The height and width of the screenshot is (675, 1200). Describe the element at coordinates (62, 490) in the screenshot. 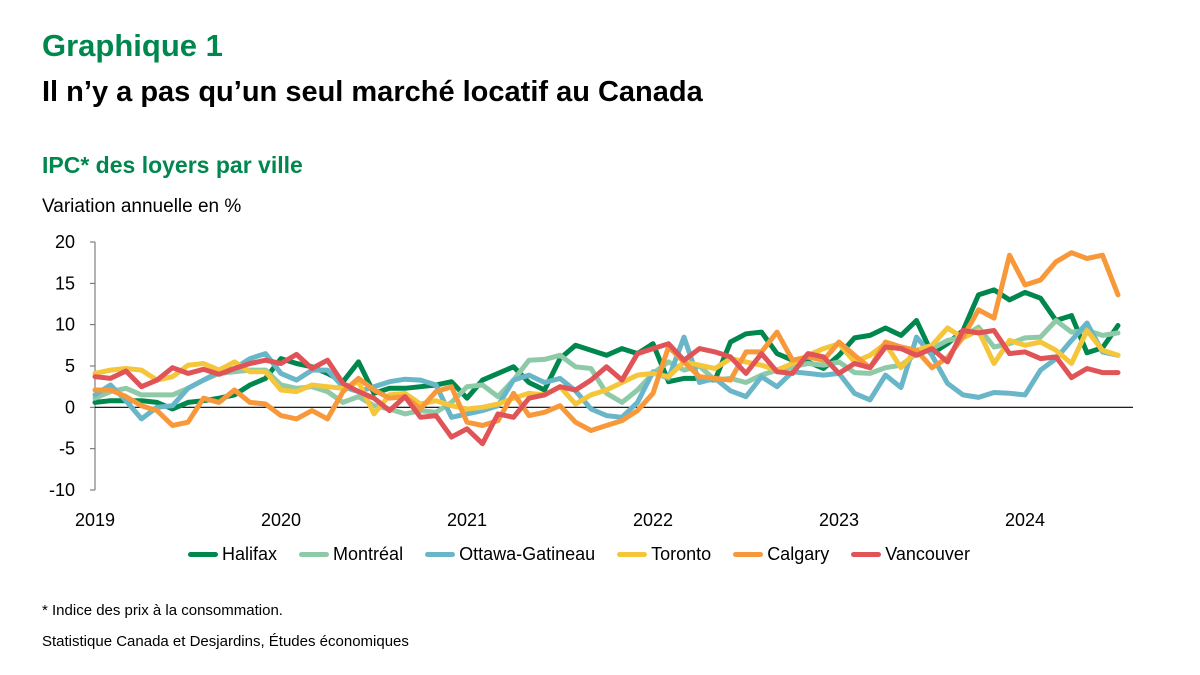

I see `y-tick-label: -10` at that location.